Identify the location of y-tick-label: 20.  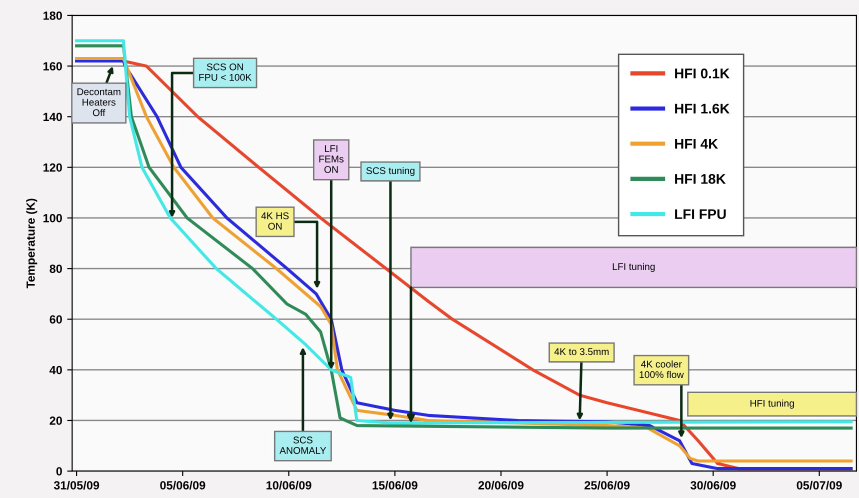
(56, 420).